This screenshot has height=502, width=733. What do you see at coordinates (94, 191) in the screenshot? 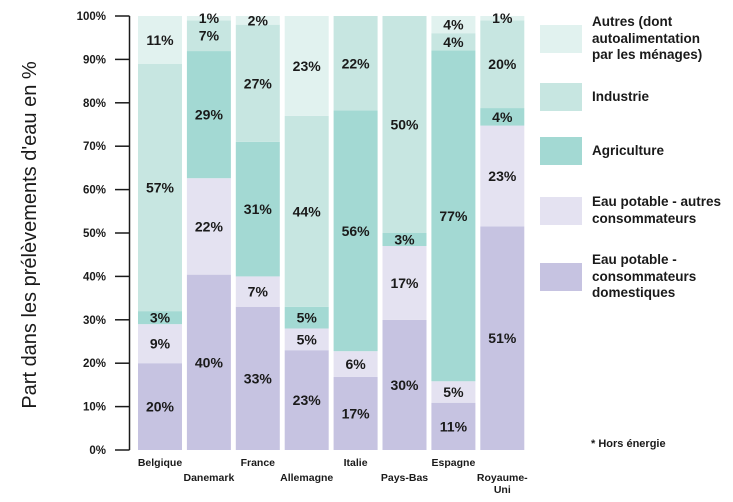
I see `y-tick-label: 60%` at bounding box center [94, 191].